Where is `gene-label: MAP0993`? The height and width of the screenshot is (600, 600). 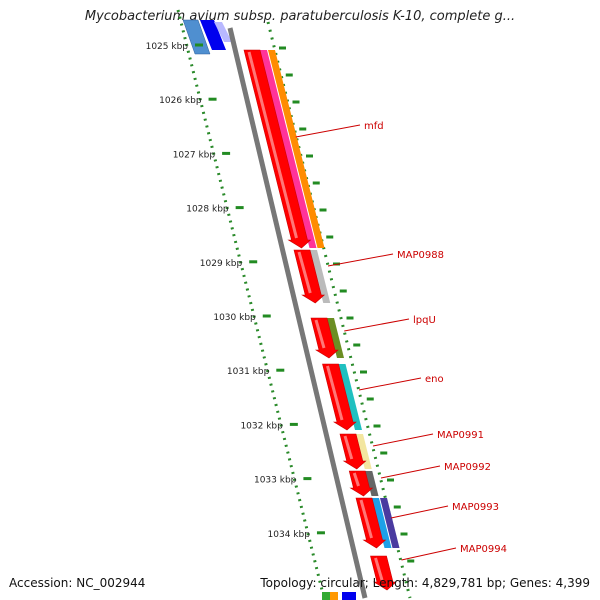
gene-label: MAP0993 is located at coordinates (475, 507).